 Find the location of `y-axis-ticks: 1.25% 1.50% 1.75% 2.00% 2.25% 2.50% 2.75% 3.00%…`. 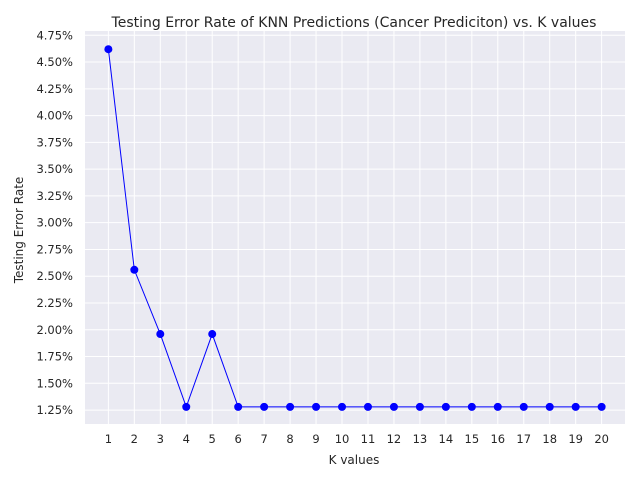

y-axis-ticks: 1.25% 1.50% 1.75% 2.00% 2.25% 2.50% 2.75% 3.00%… is located at coordinates (54, 222).